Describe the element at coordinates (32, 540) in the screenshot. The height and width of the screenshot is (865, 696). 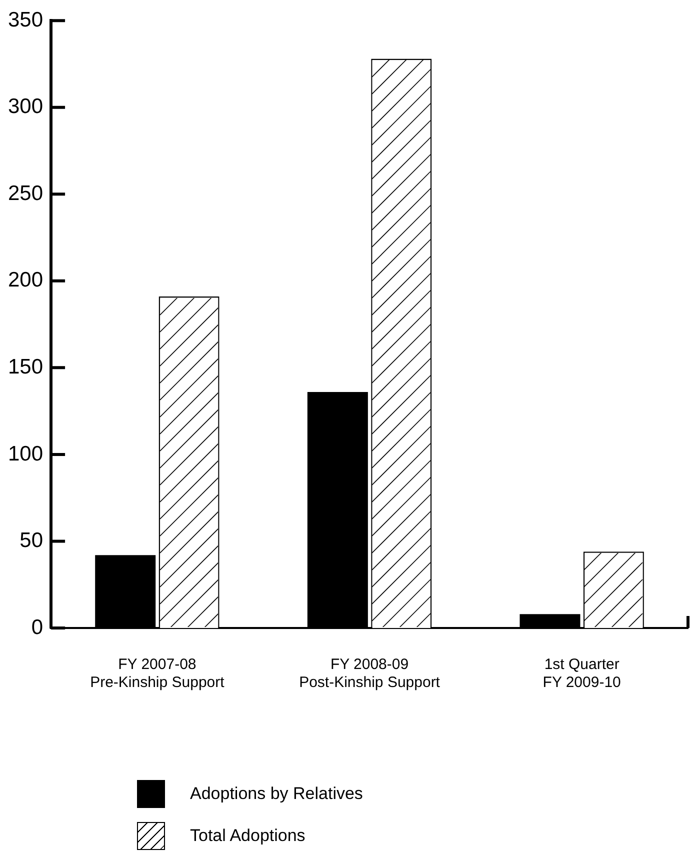
I see `y-tick-label: 50` at that location.